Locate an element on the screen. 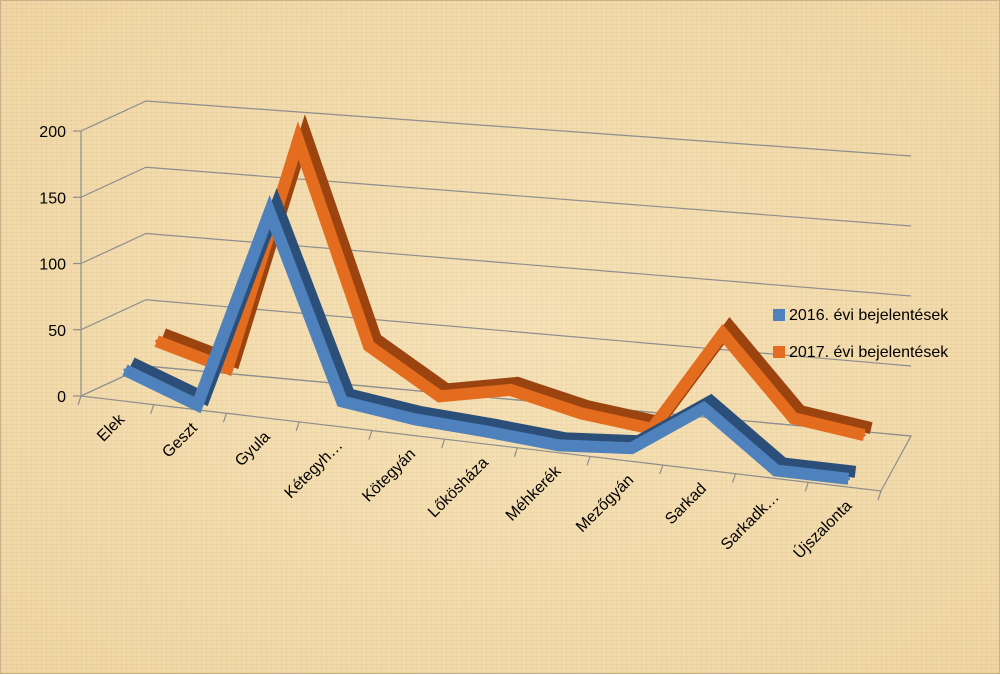 The image size is (1000, 675). y-tick-label-4: 200 is located at coordinates (52, 132).